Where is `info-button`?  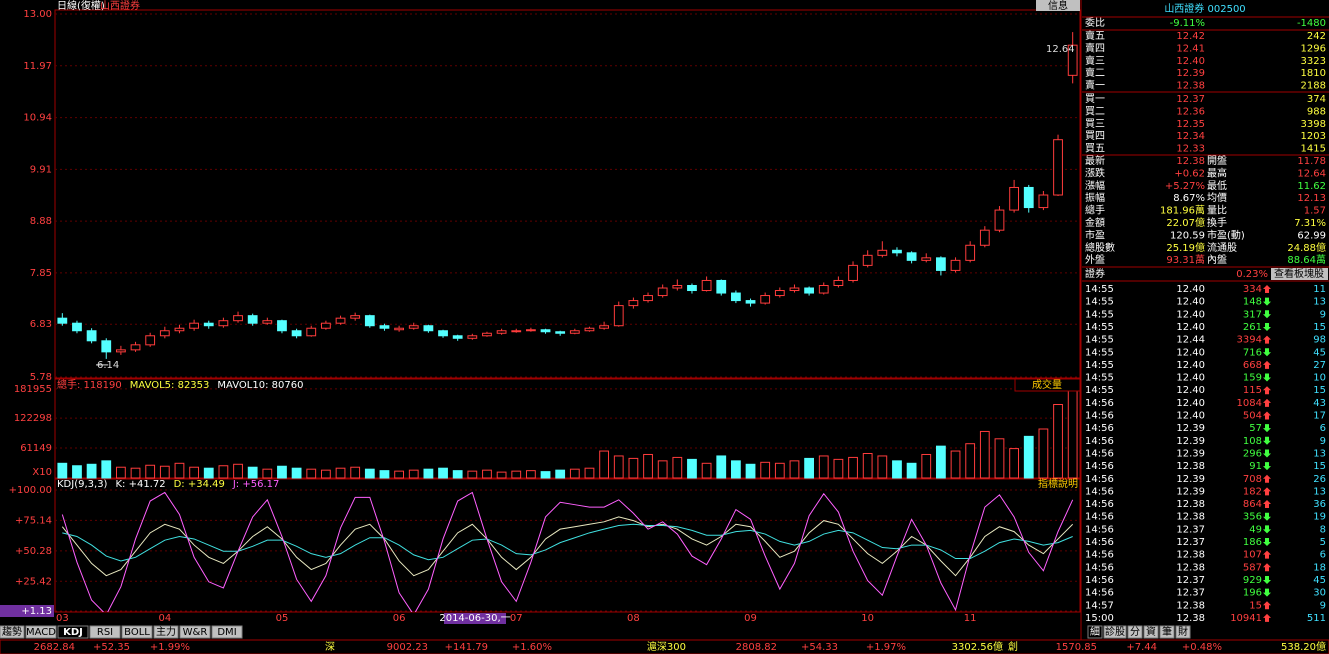 info-button is located at coordinates (1058, 5).